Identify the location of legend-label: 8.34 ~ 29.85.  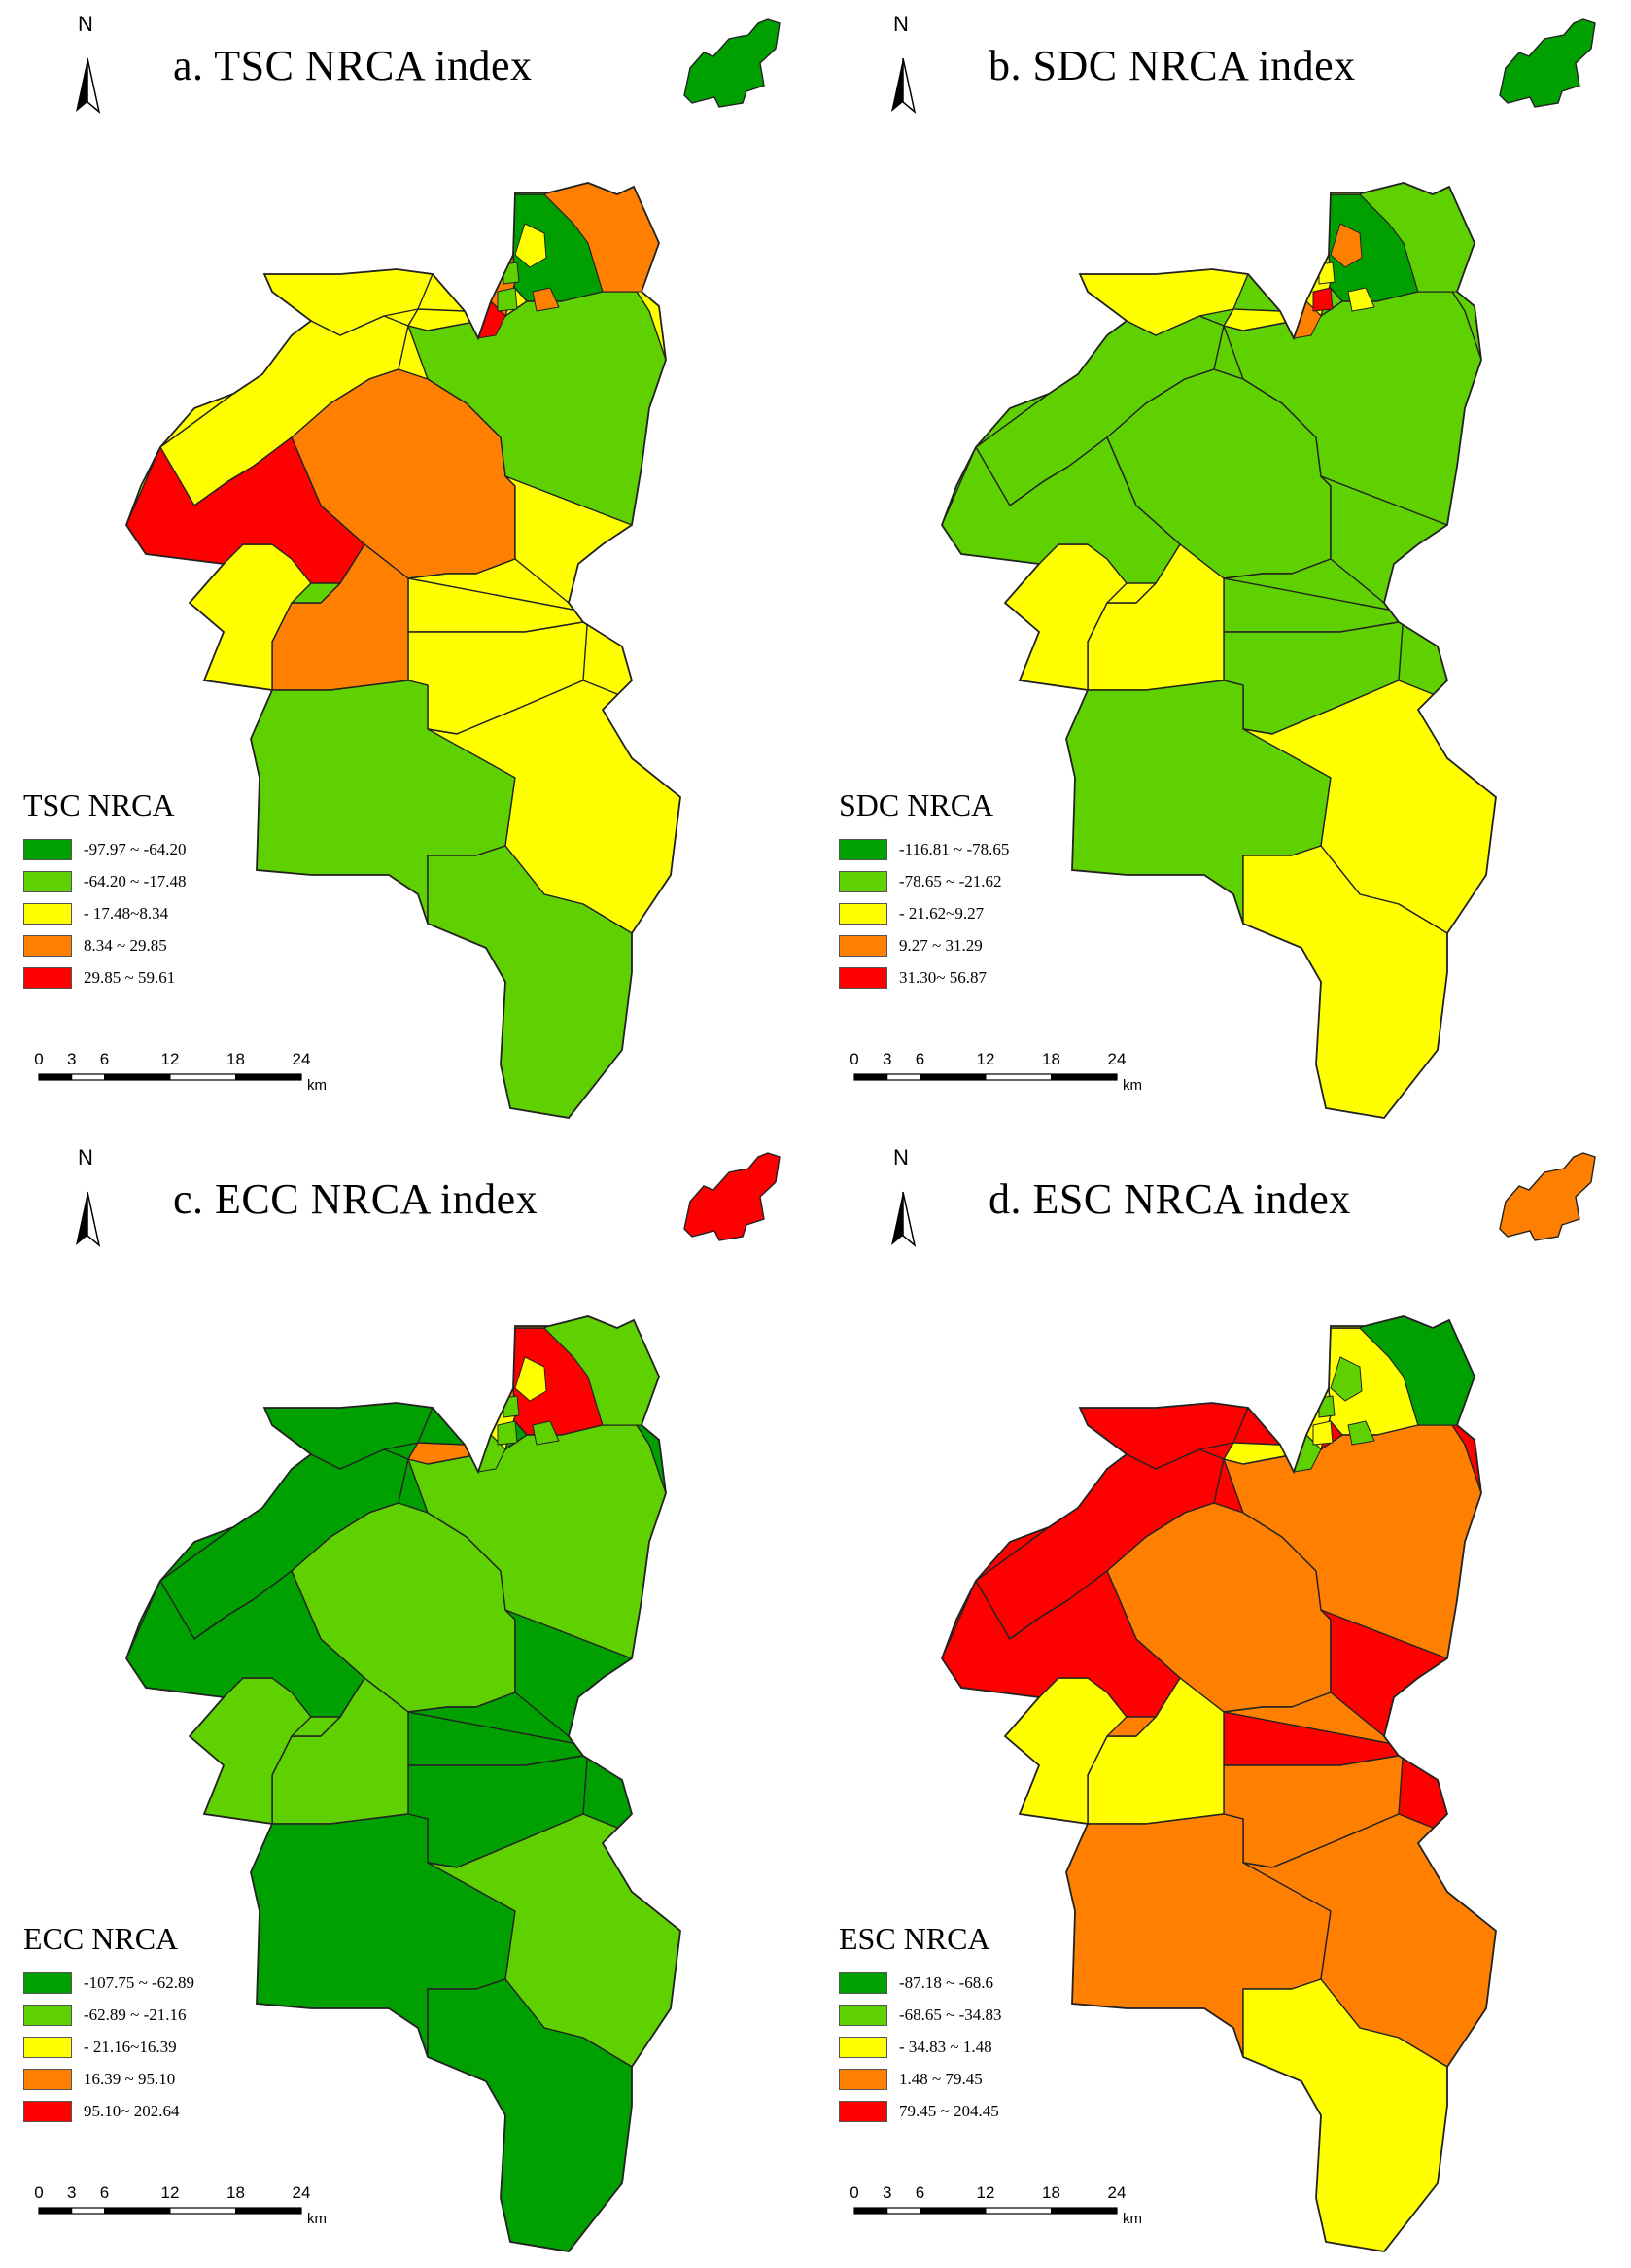
(125, 945).